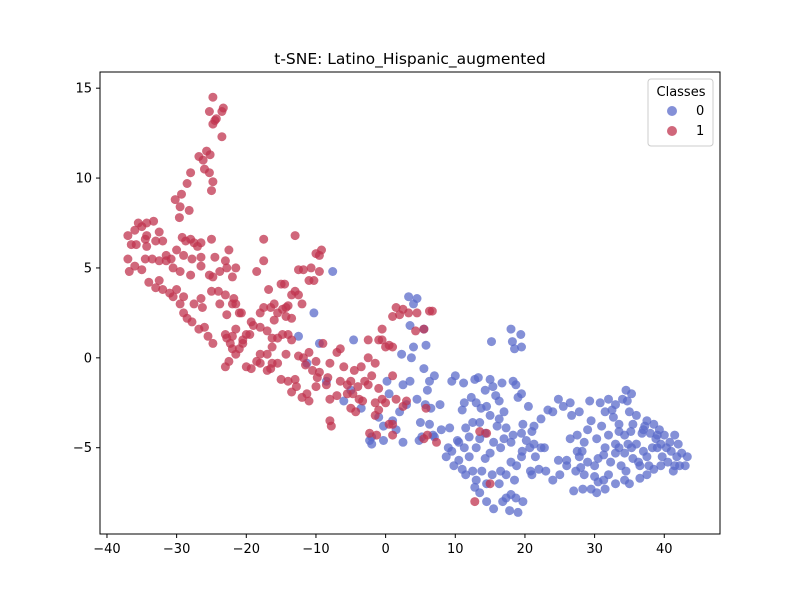  I want to click on x-tick-label: 10, so click(455, 549).